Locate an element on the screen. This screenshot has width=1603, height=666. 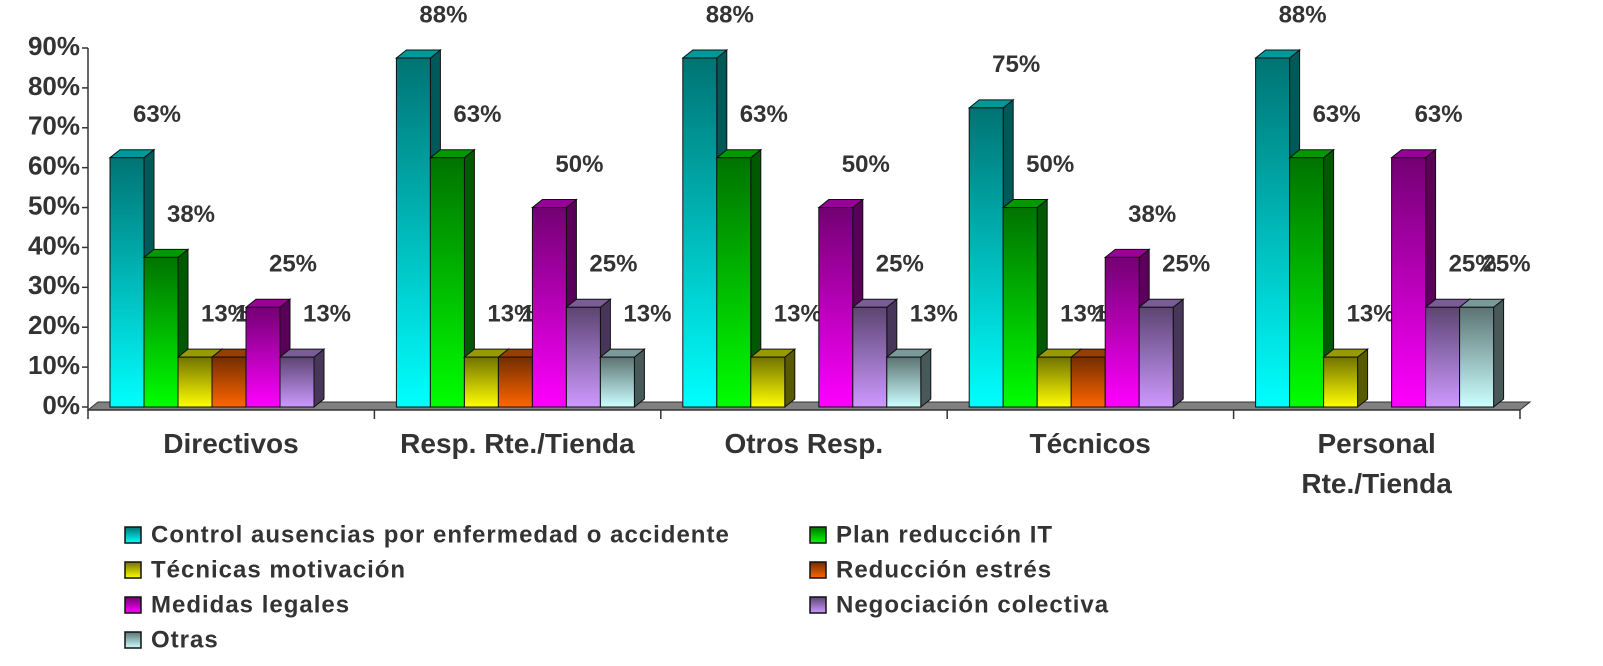
value-label: 75% is located at coordinates (1016, 64).